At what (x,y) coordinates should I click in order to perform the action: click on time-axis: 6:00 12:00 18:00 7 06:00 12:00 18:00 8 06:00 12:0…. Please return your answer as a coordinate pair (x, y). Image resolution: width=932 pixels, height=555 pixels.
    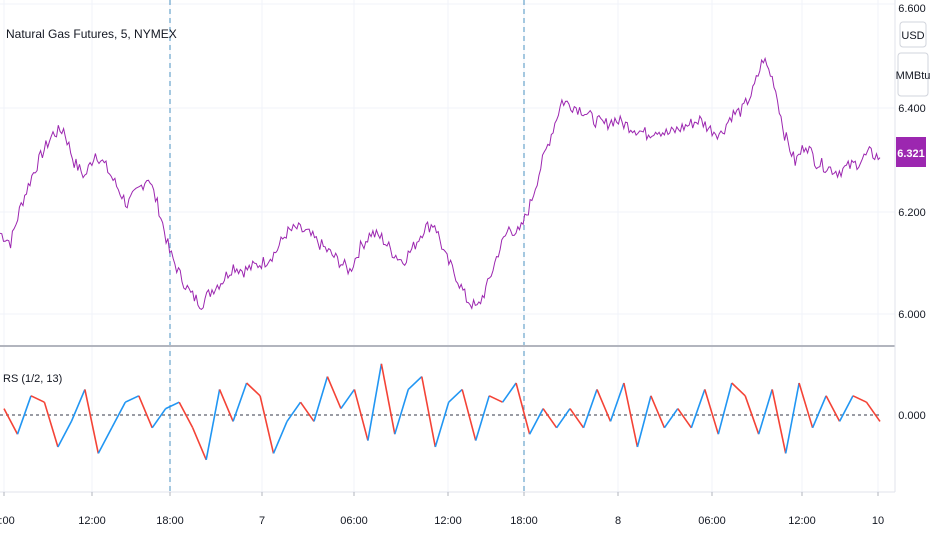
    Looking at the image, I should click on (442, 509).